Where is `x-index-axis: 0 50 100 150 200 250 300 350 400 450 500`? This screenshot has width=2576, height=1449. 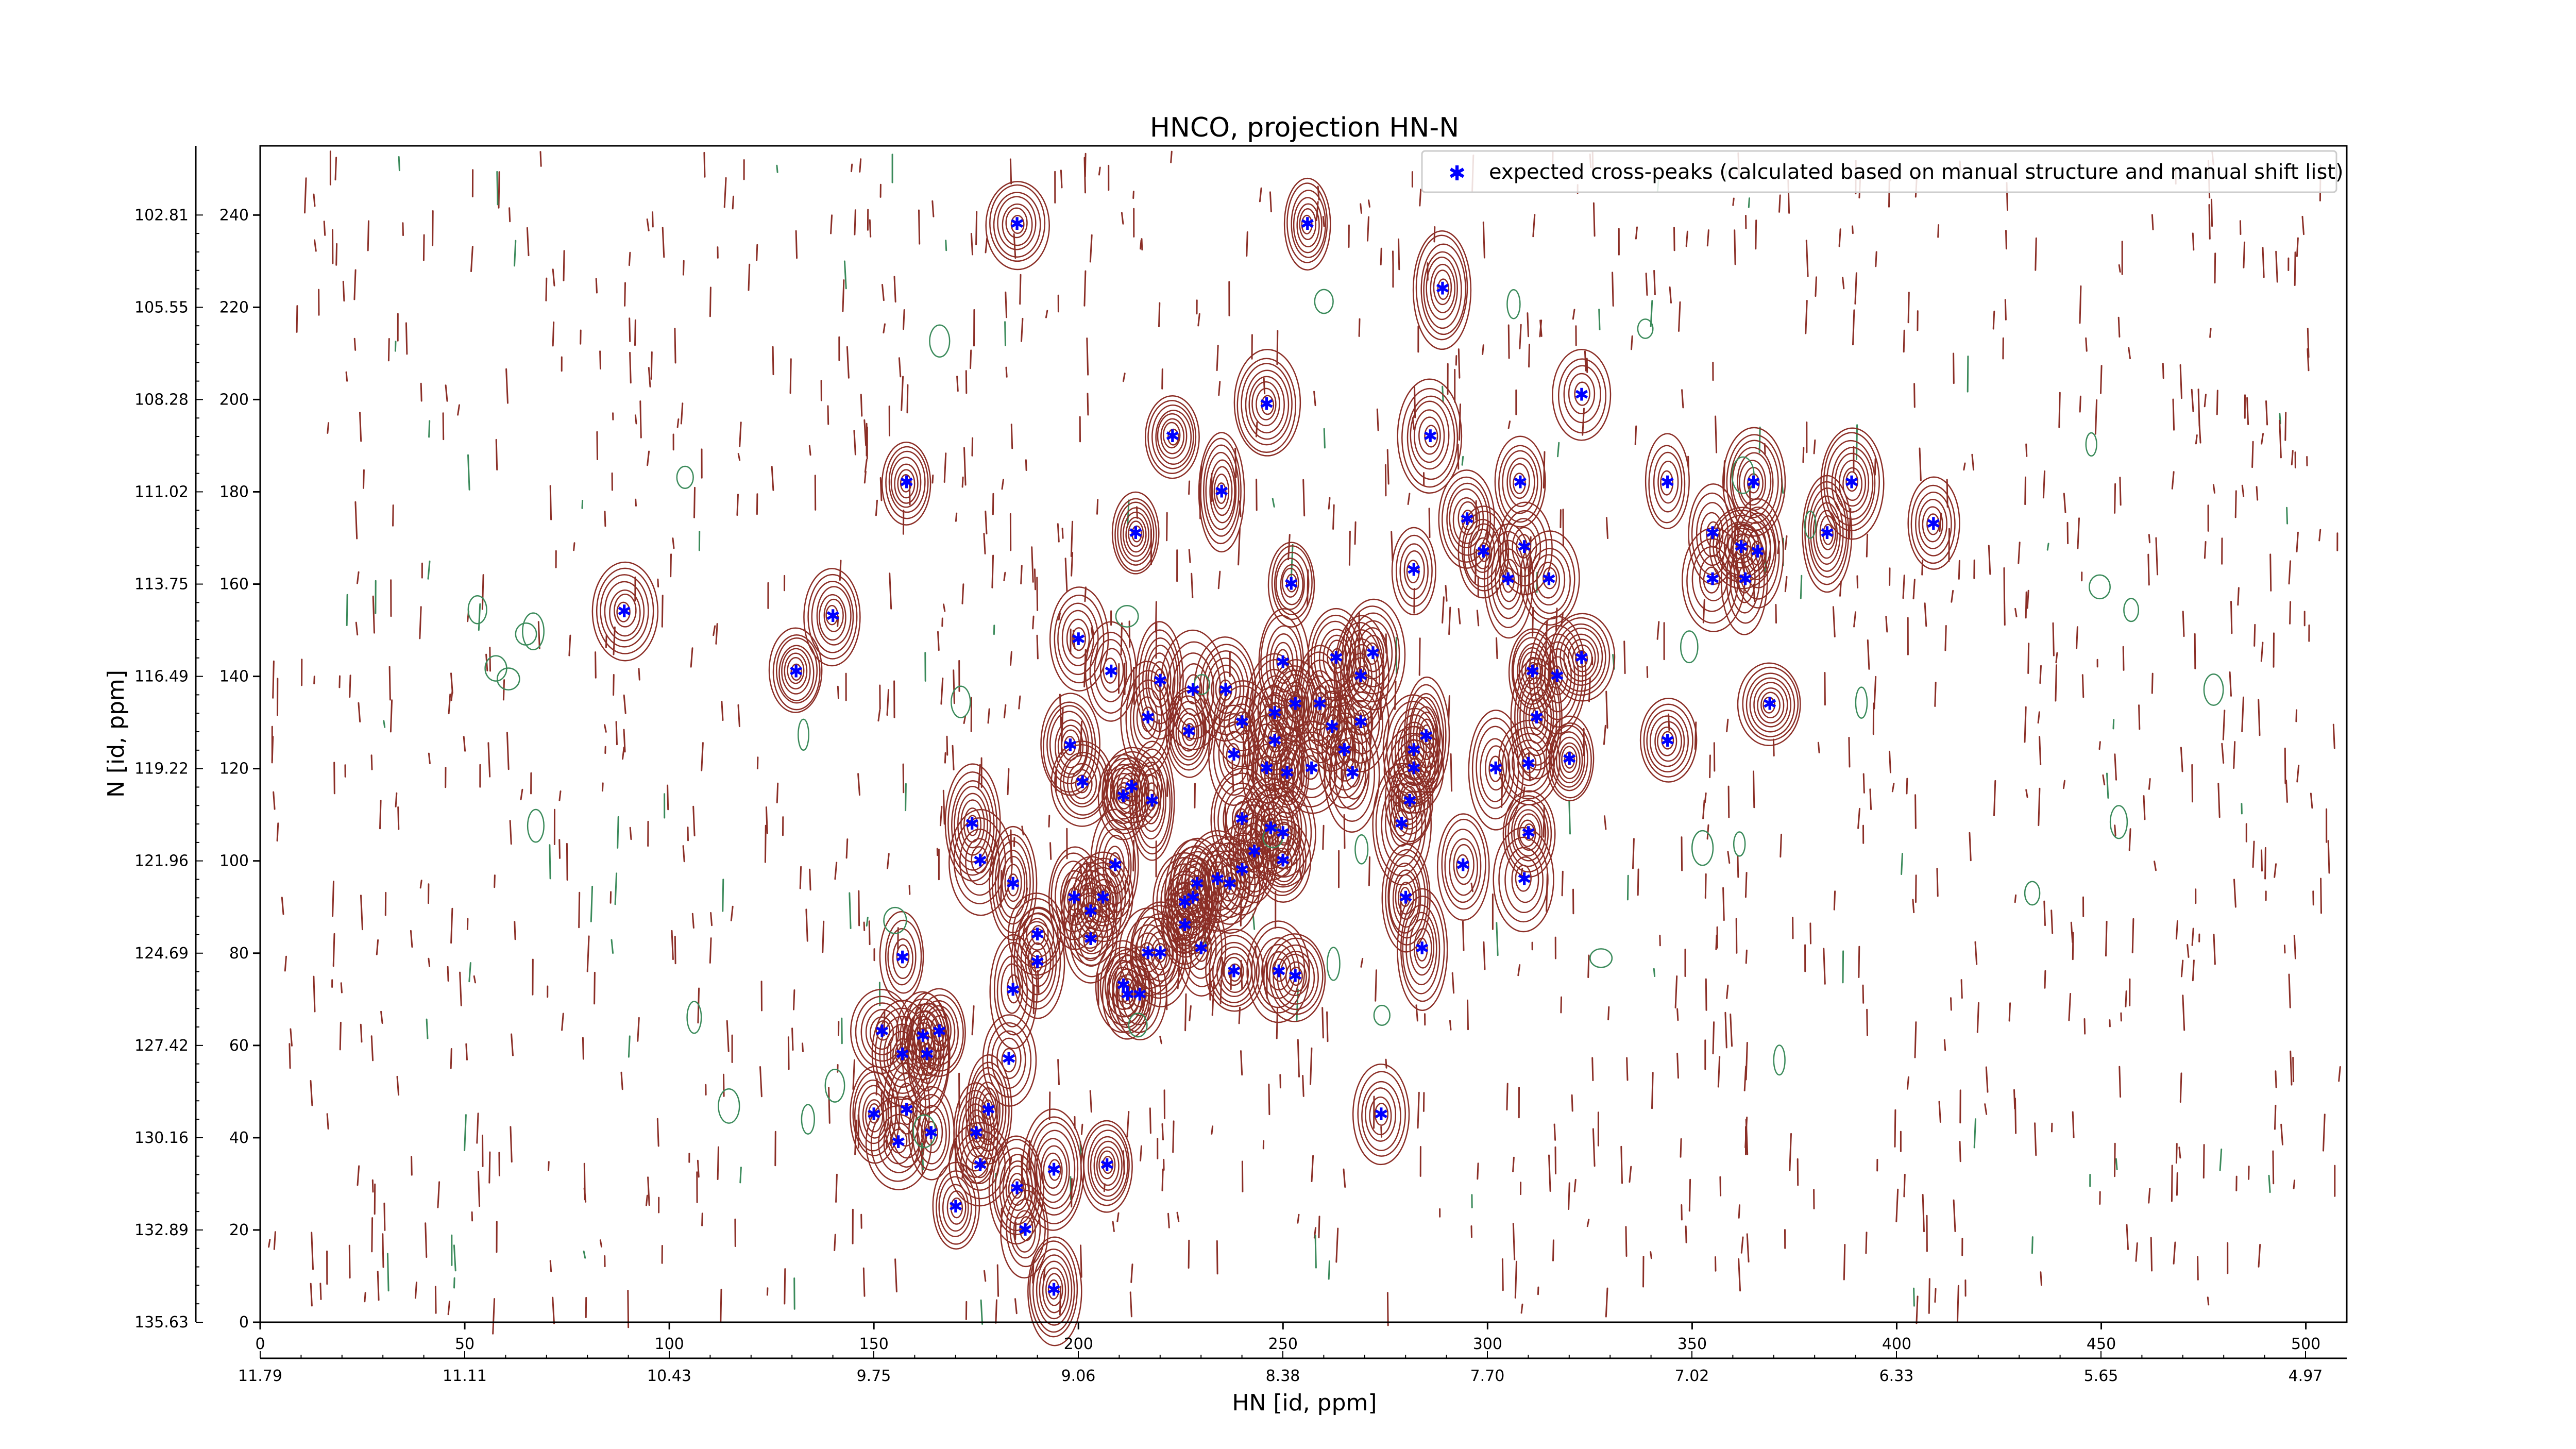 x-index-axis: 0 50 100 150 200 250 300 350 400 450 500 is located at coordinates (1287, 1337).